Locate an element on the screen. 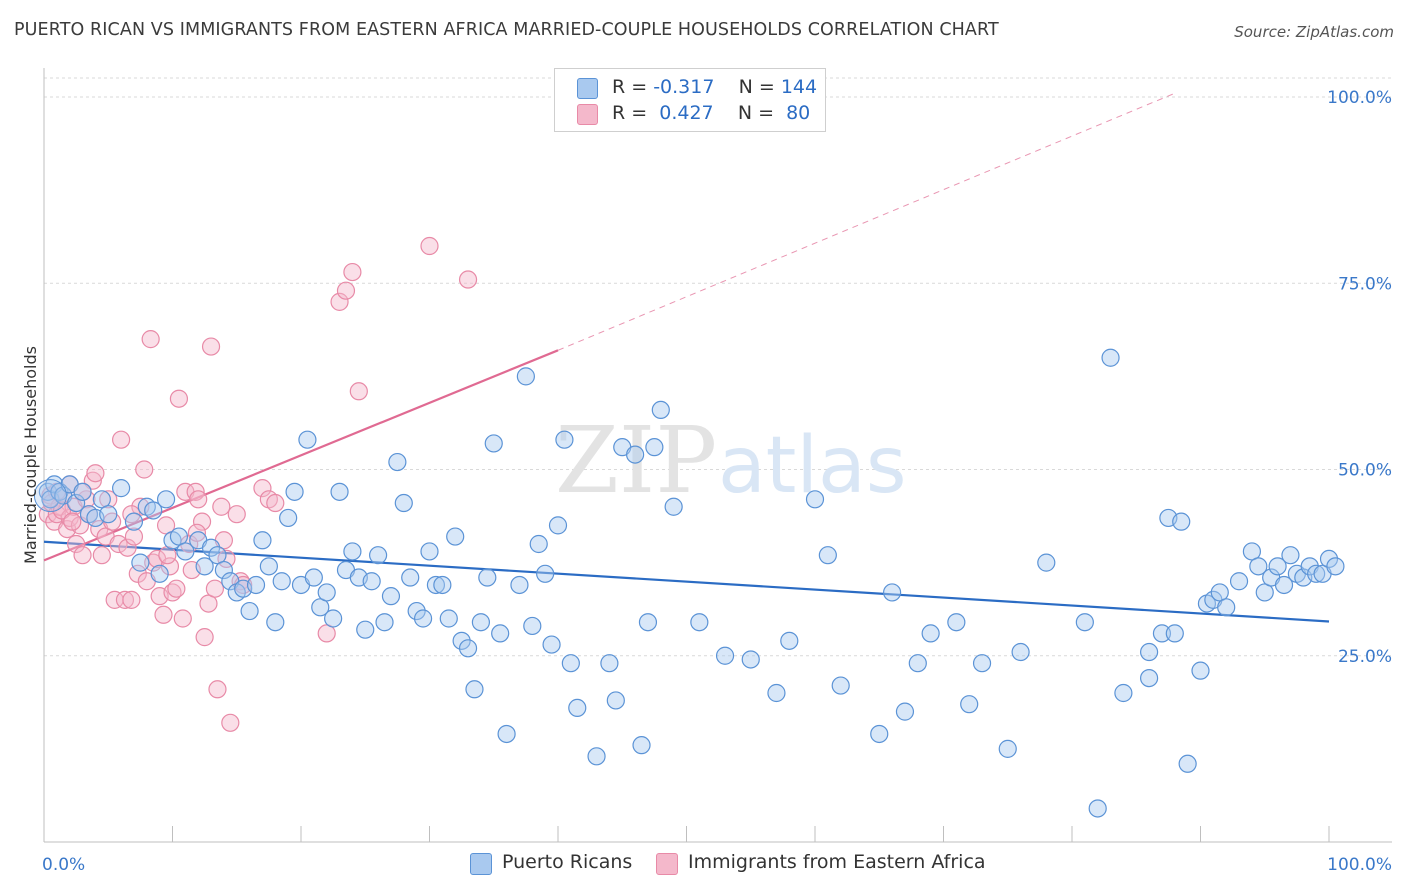  y-tick-label: 100.0% is located at coordinates (1359, 98).